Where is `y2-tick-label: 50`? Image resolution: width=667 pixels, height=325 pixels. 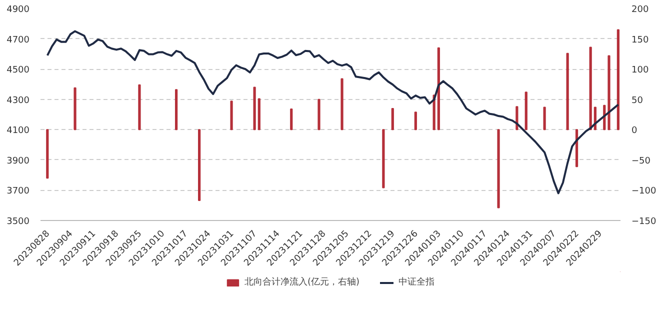 y2-tick-label: 50 is located at coordinates (638, 101).